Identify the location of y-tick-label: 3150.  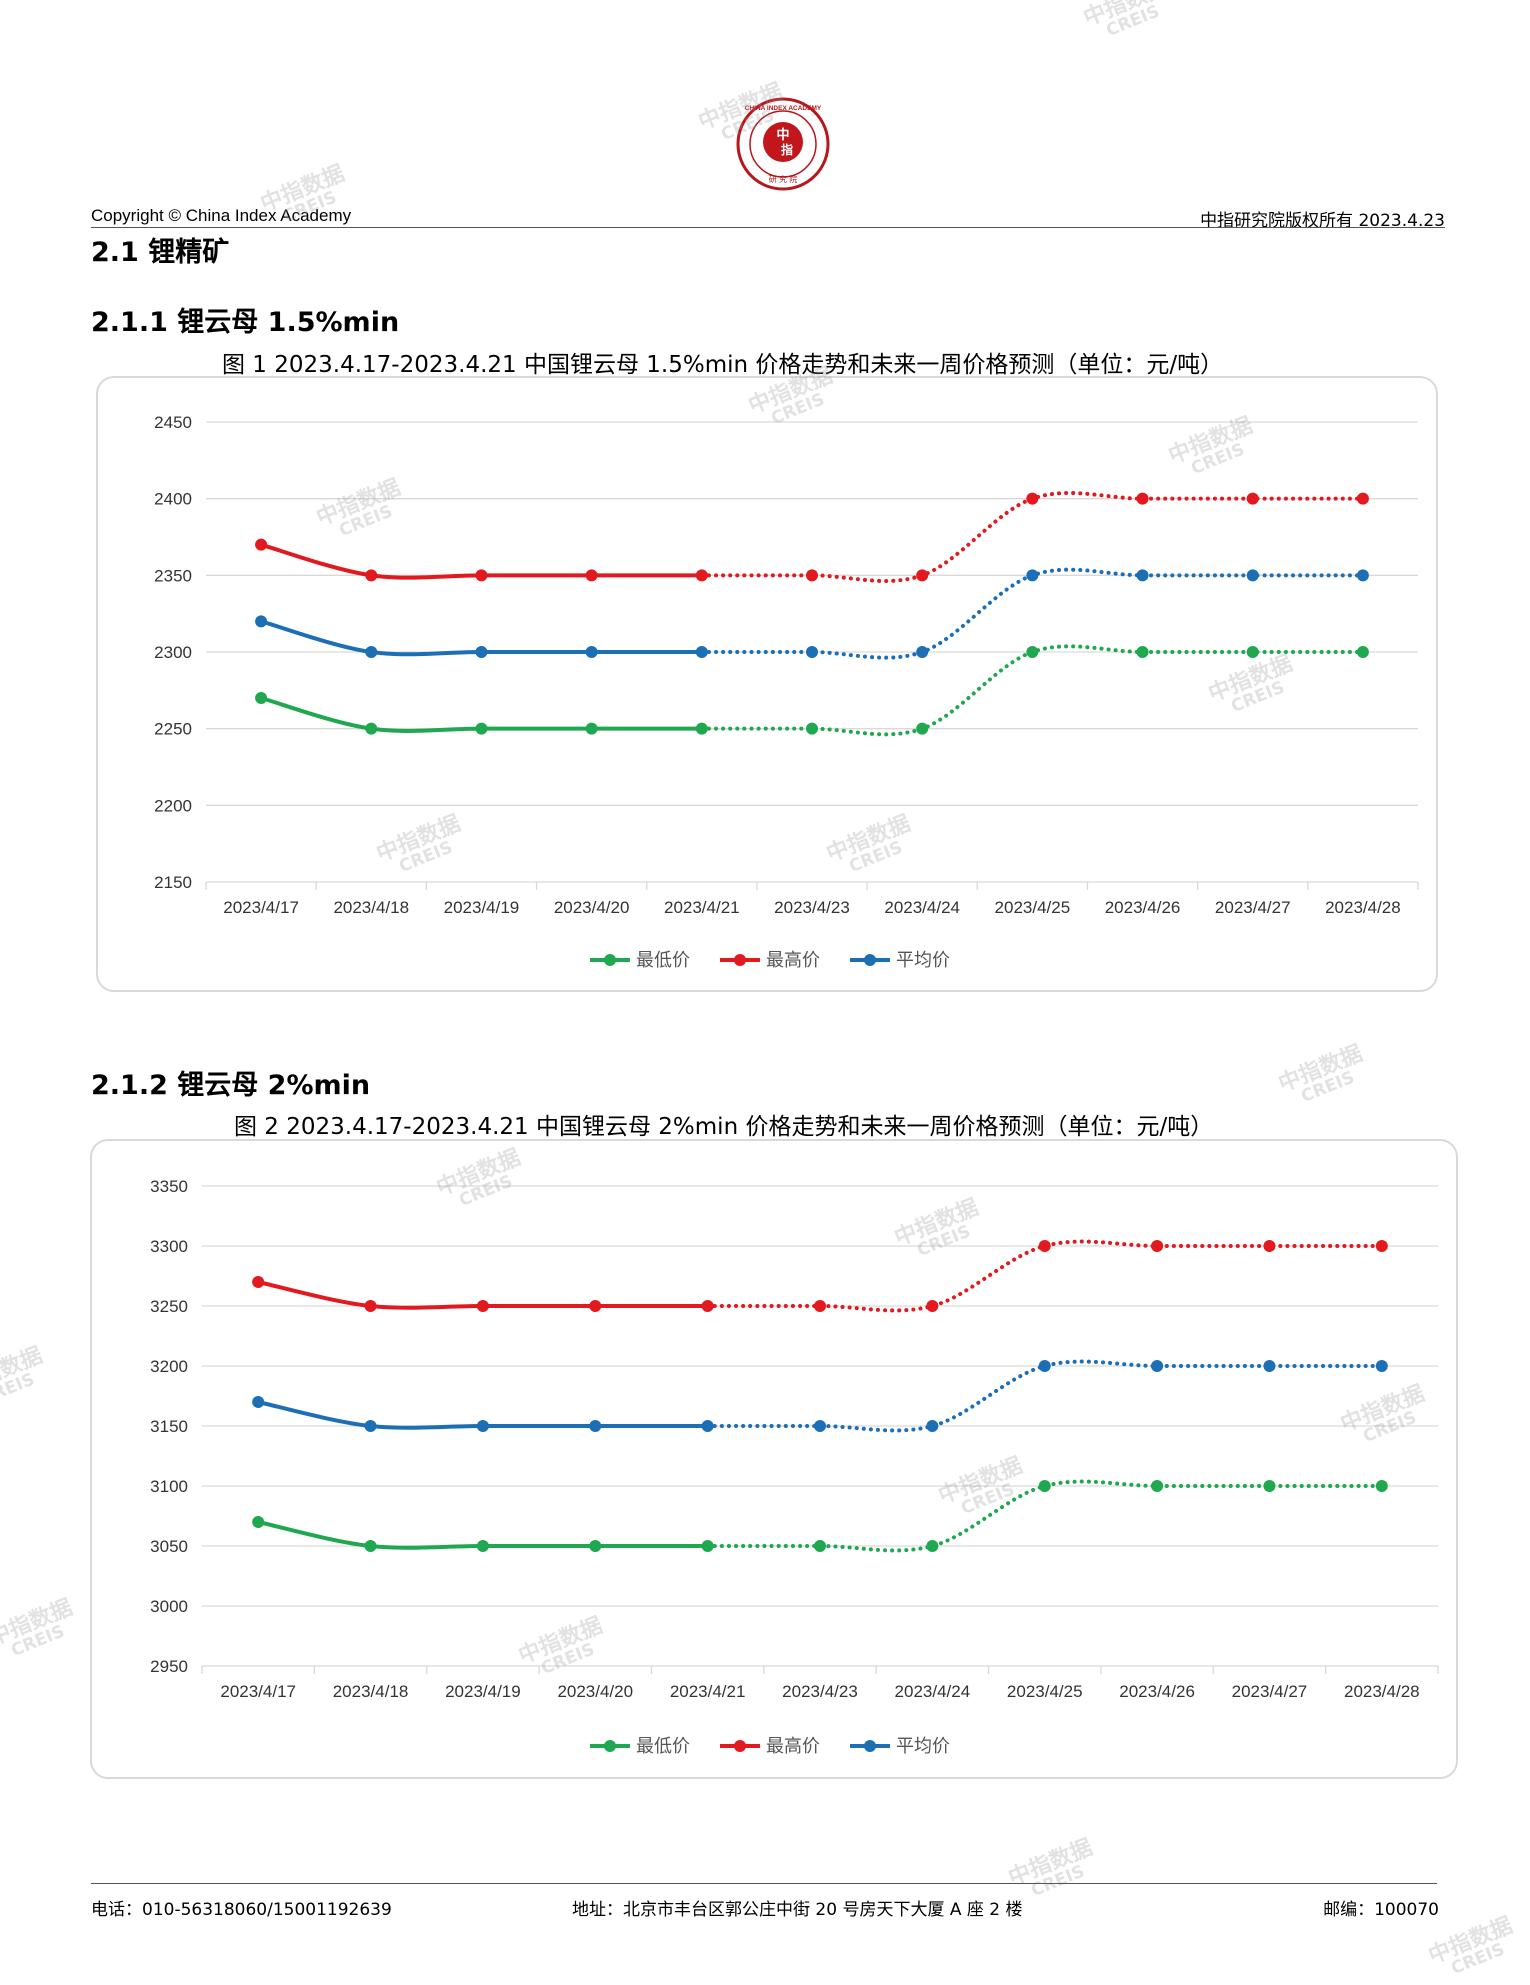
(169, 1426).